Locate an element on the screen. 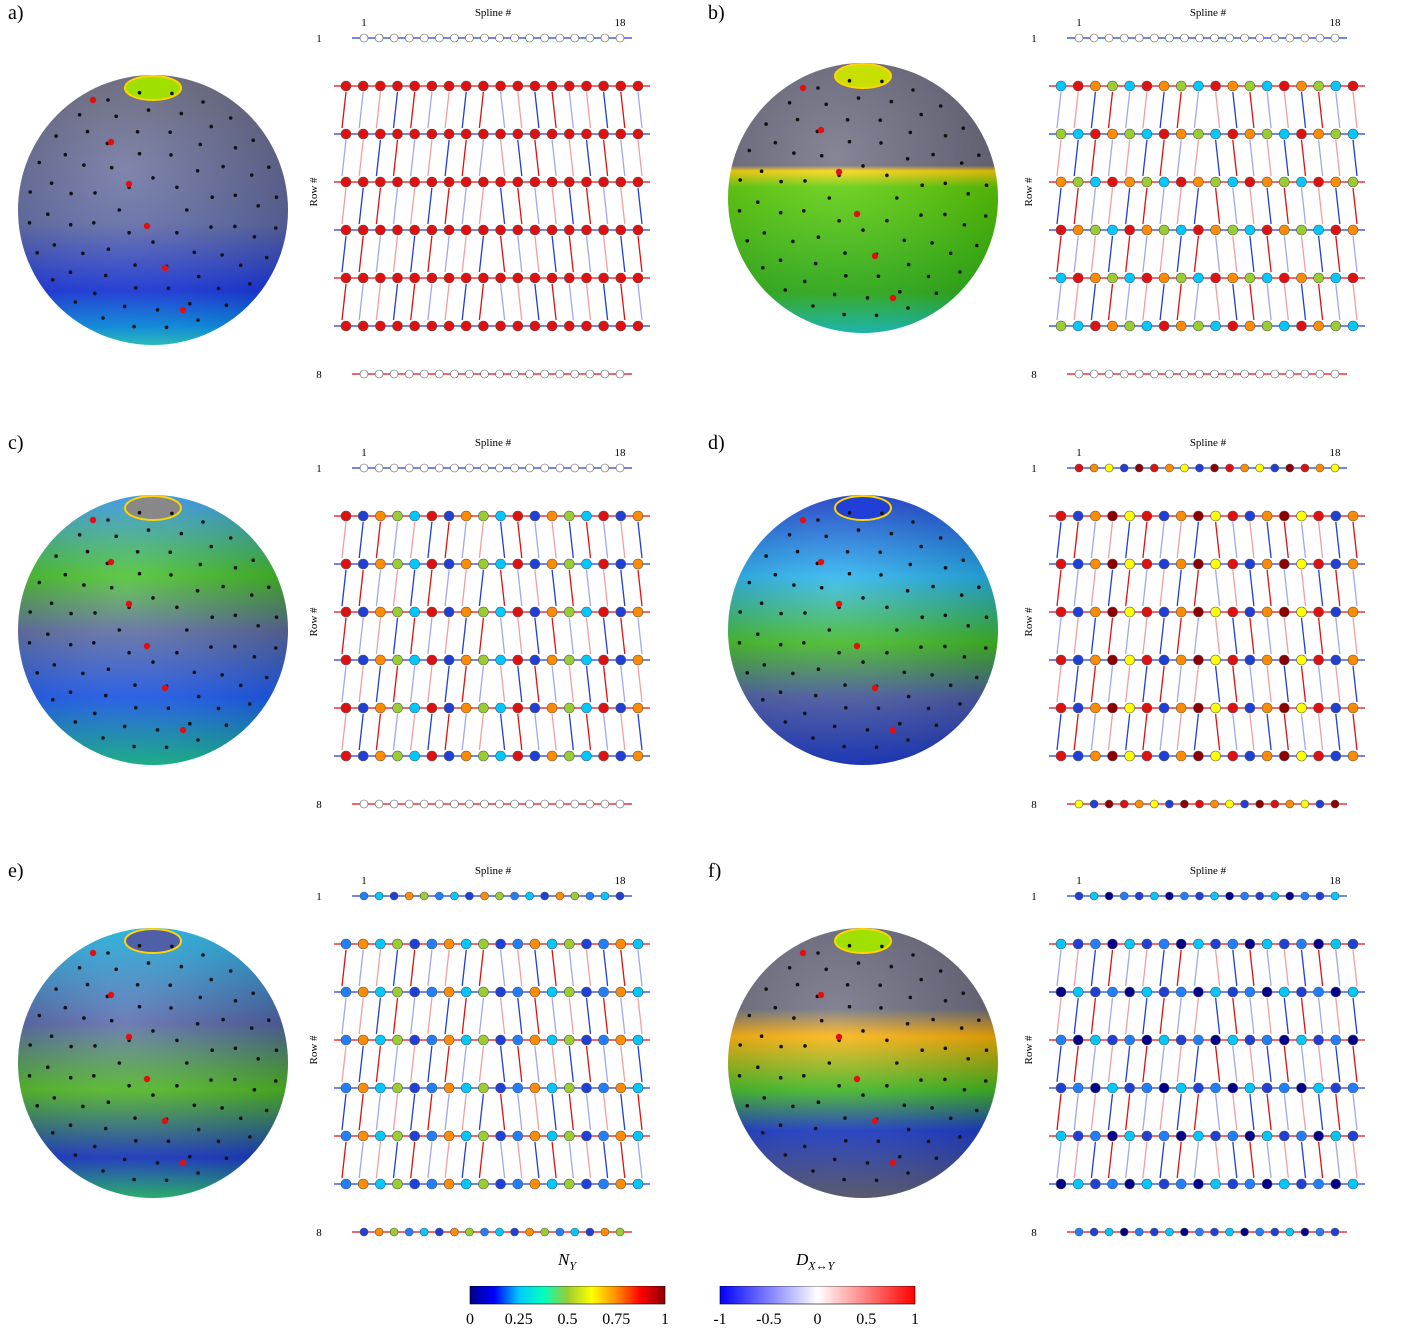  d-colorbar-tick-label: 0.5 is located at coordinates (866, 1319).